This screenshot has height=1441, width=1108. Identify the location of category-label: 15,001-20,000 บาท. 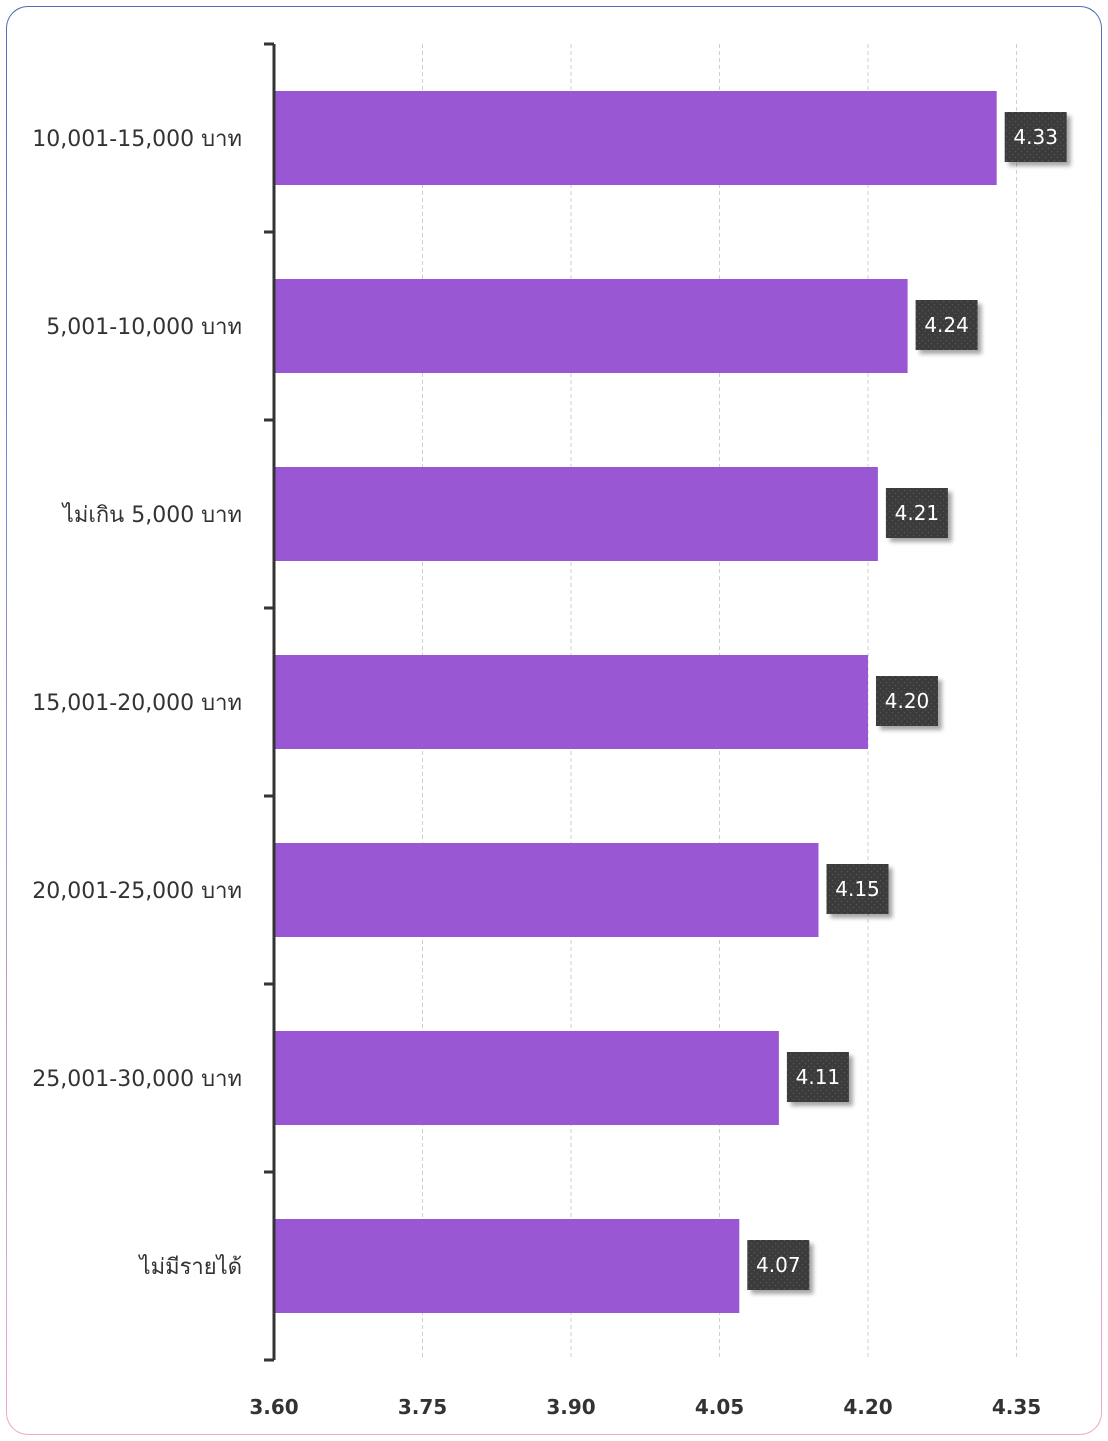
(137, 703).